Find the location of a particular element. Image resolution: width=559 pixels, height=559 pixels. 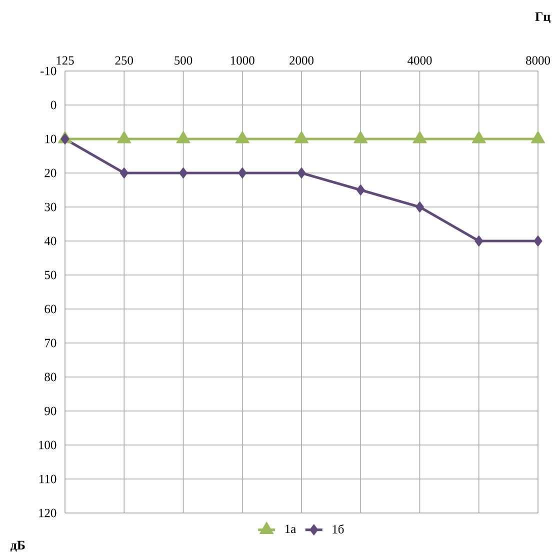

y-tick-label: 80 is located at coordinates (50, 377).